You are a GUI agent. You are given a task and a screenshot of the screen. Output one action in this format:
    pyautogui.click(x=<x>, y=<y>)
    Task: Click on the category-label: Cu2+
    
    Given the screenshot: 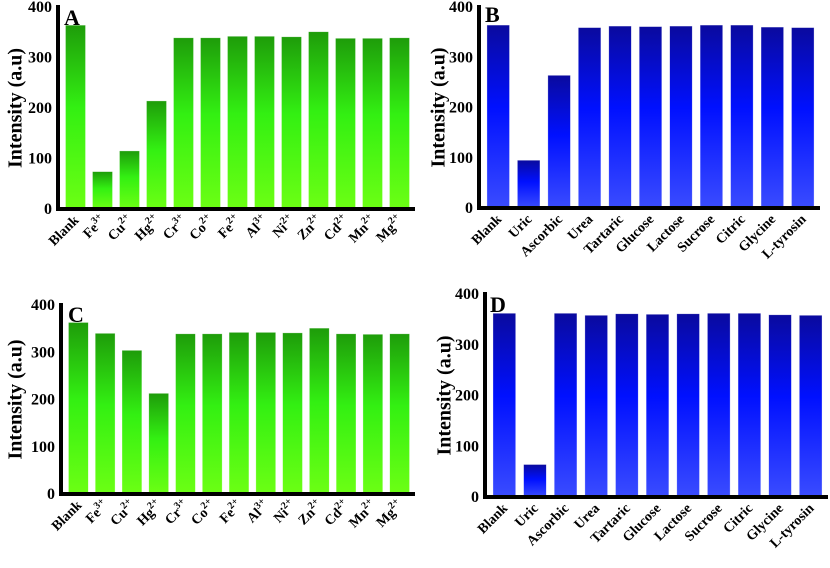 What is the action you would take?
    pyautogui.click(x=122, y=512)
    